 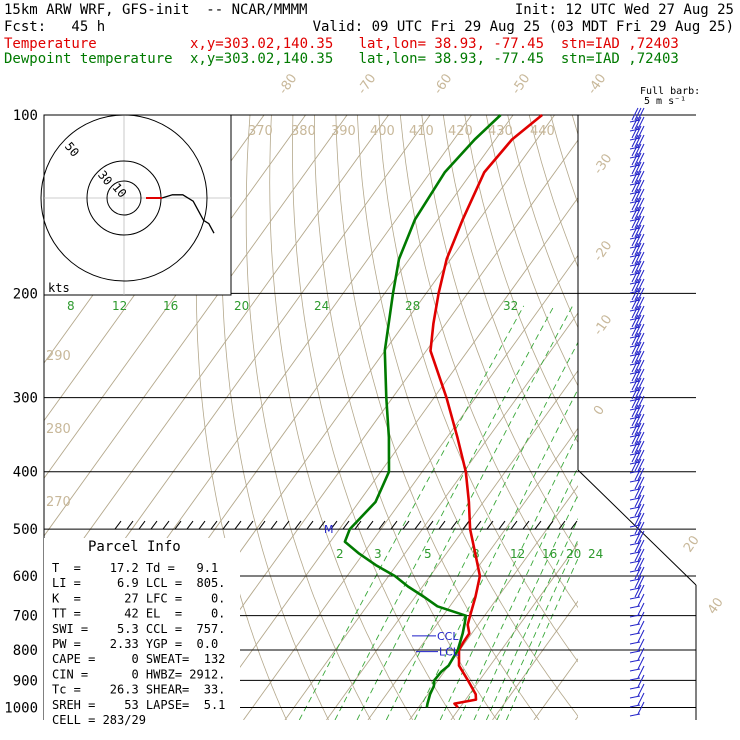 What do you see at coordinates (55, 27) in the screenshot?
I see `forecast-hour: Fcst: 45 h` at bounding box center [55, 27].